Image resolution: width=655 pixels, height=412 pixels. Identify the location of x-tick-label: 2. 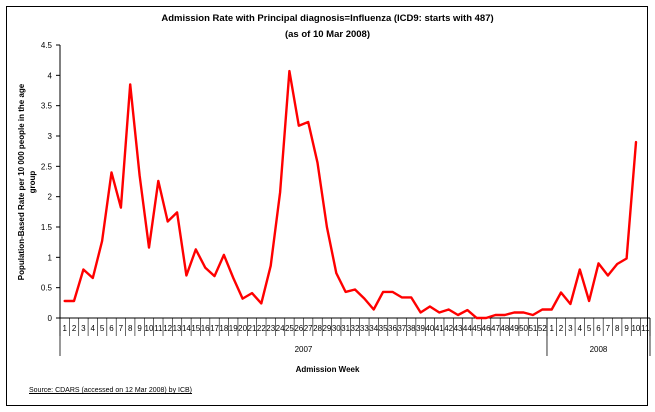
(74, 328).